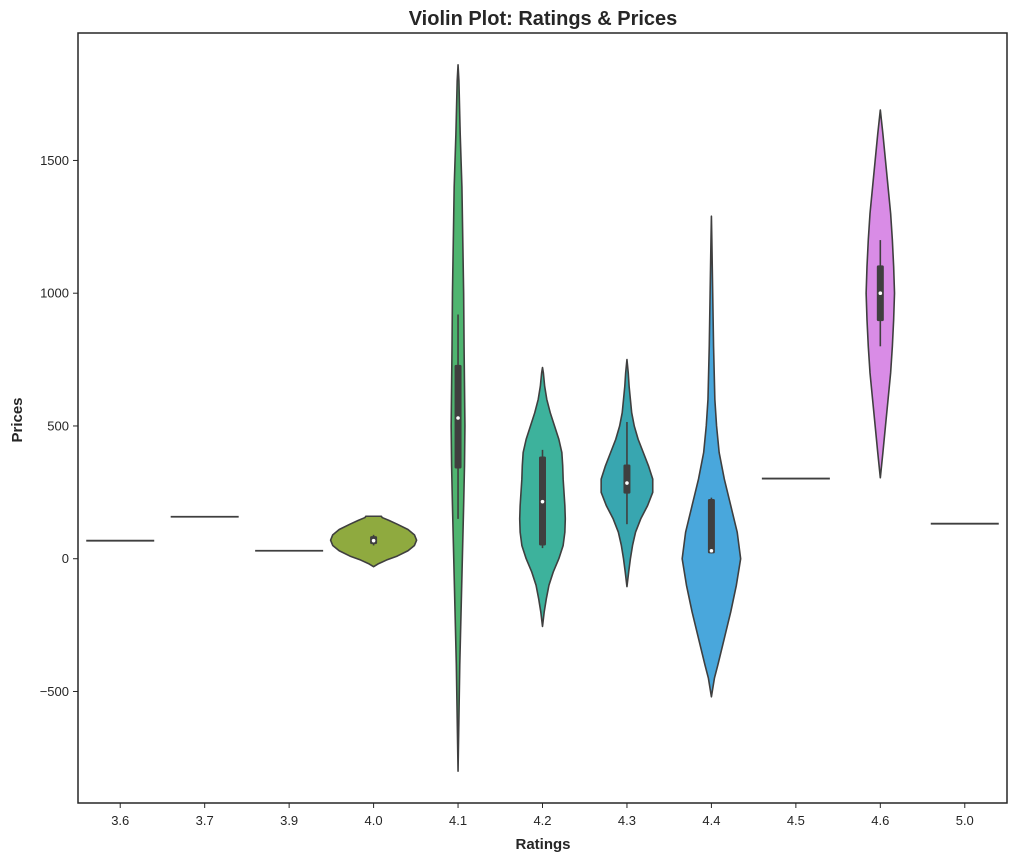 The image size is (1018, 862). Describe the element at coordinates (543, 19) in the screenshot. I see `chart-title: Violin Plot: Ratings & Prices` at that location.